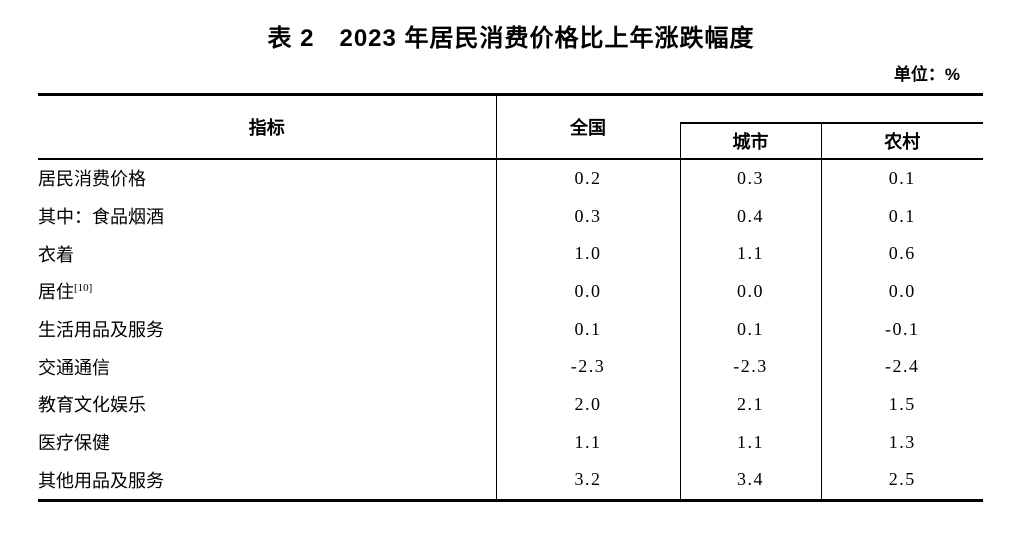  I want to click on national-value: 2.0, so click(588, 404).